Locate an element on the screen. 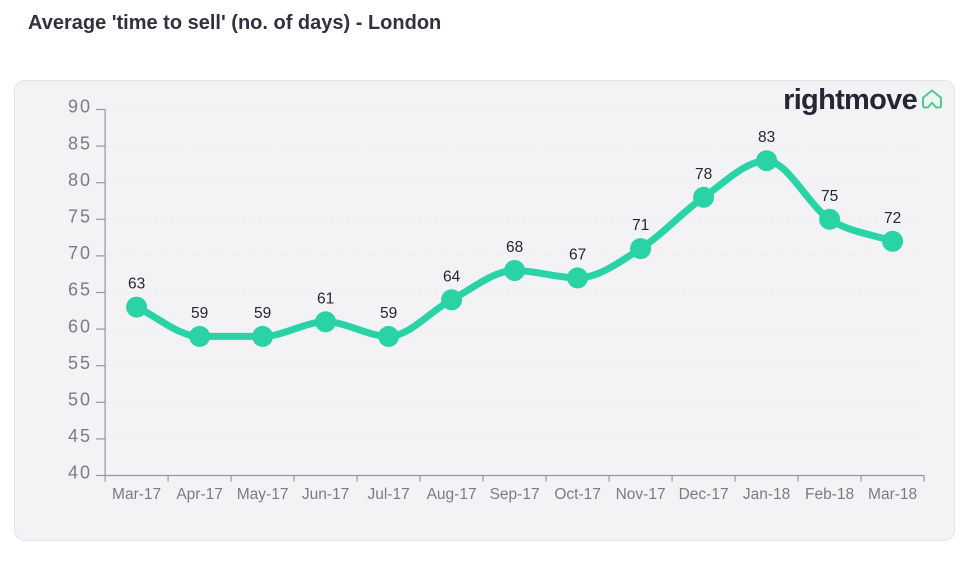 The width and height of the screenshot is (975, 583). svg-text: May-17 is located at coordinates (263, 494).